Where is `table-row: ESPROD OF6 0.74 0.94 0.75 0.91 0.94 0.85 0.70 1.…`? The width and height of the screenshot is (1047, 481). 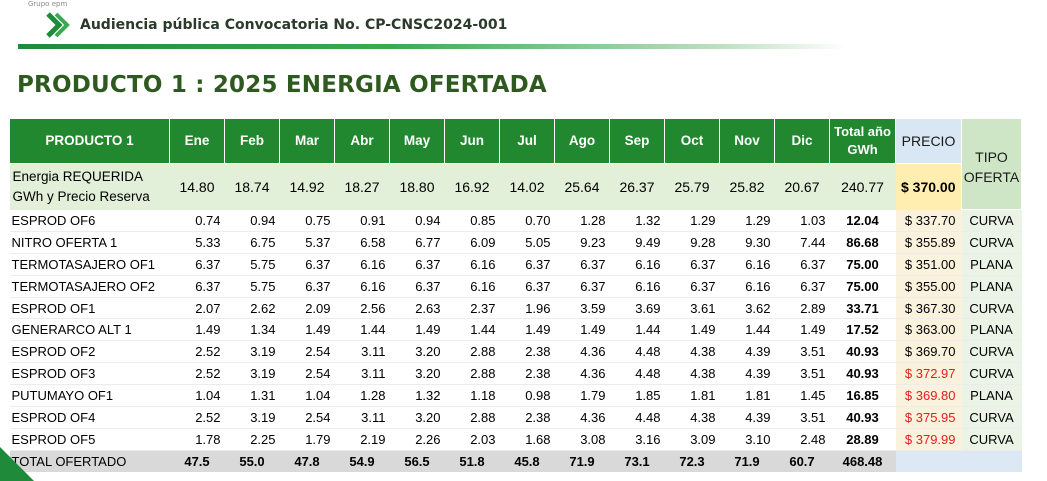
table-row: ESPROD OF6 0.74 0.94 0.75 0.91 0.94 0.85 0.70 1.… is located at coordinates (515, 220).